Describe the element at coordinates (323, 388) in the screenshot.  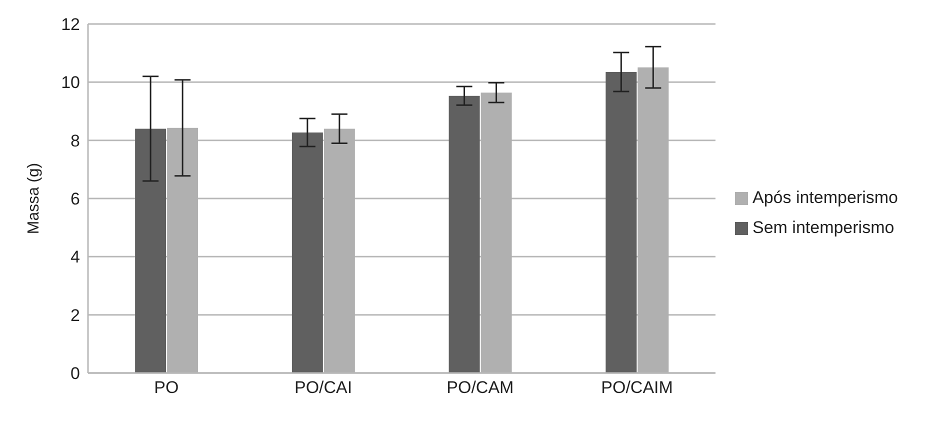
I see `x-tick-label: PO/CAI` at that location.